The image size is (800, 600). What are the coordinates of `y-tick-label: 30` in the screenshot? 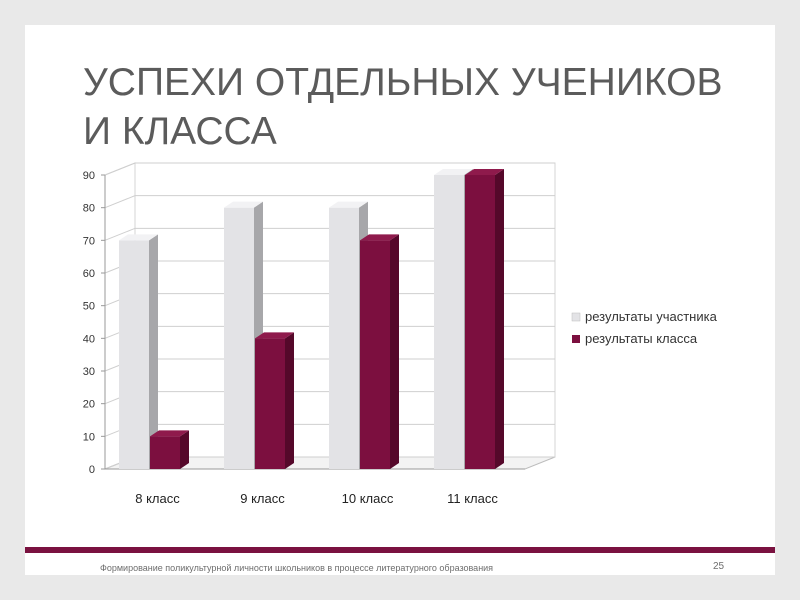 It's located at (89, 372).